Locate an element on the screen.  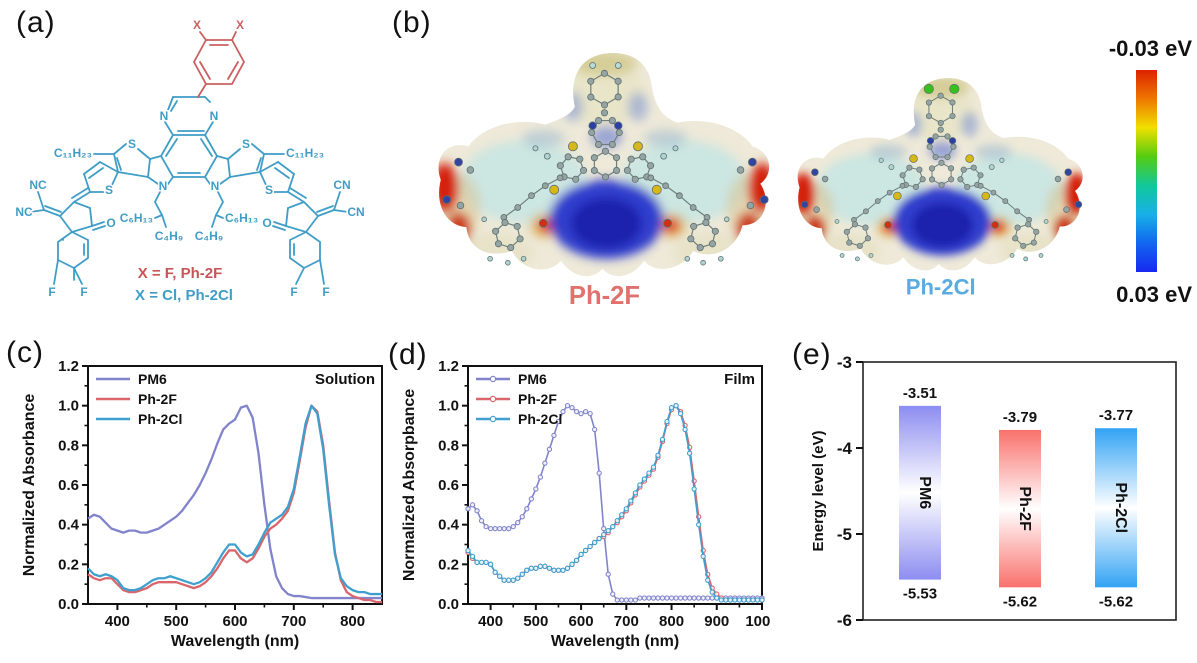
esp-map-ph2cl: Ph-2Cl is located at coordinates (940, 189).